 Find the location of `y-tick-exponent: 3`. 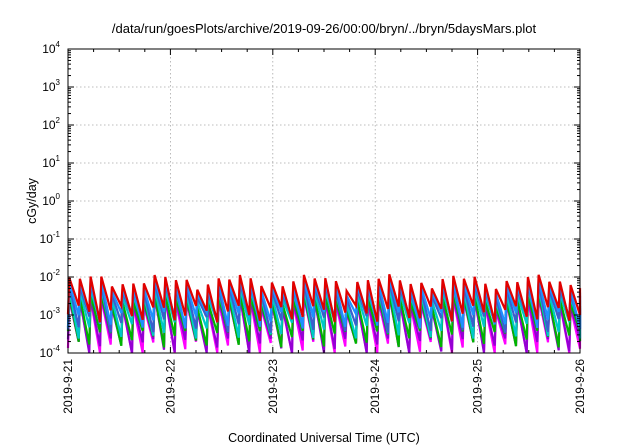

y-tick-exponent: 3 is located at coordinates (58, 82).